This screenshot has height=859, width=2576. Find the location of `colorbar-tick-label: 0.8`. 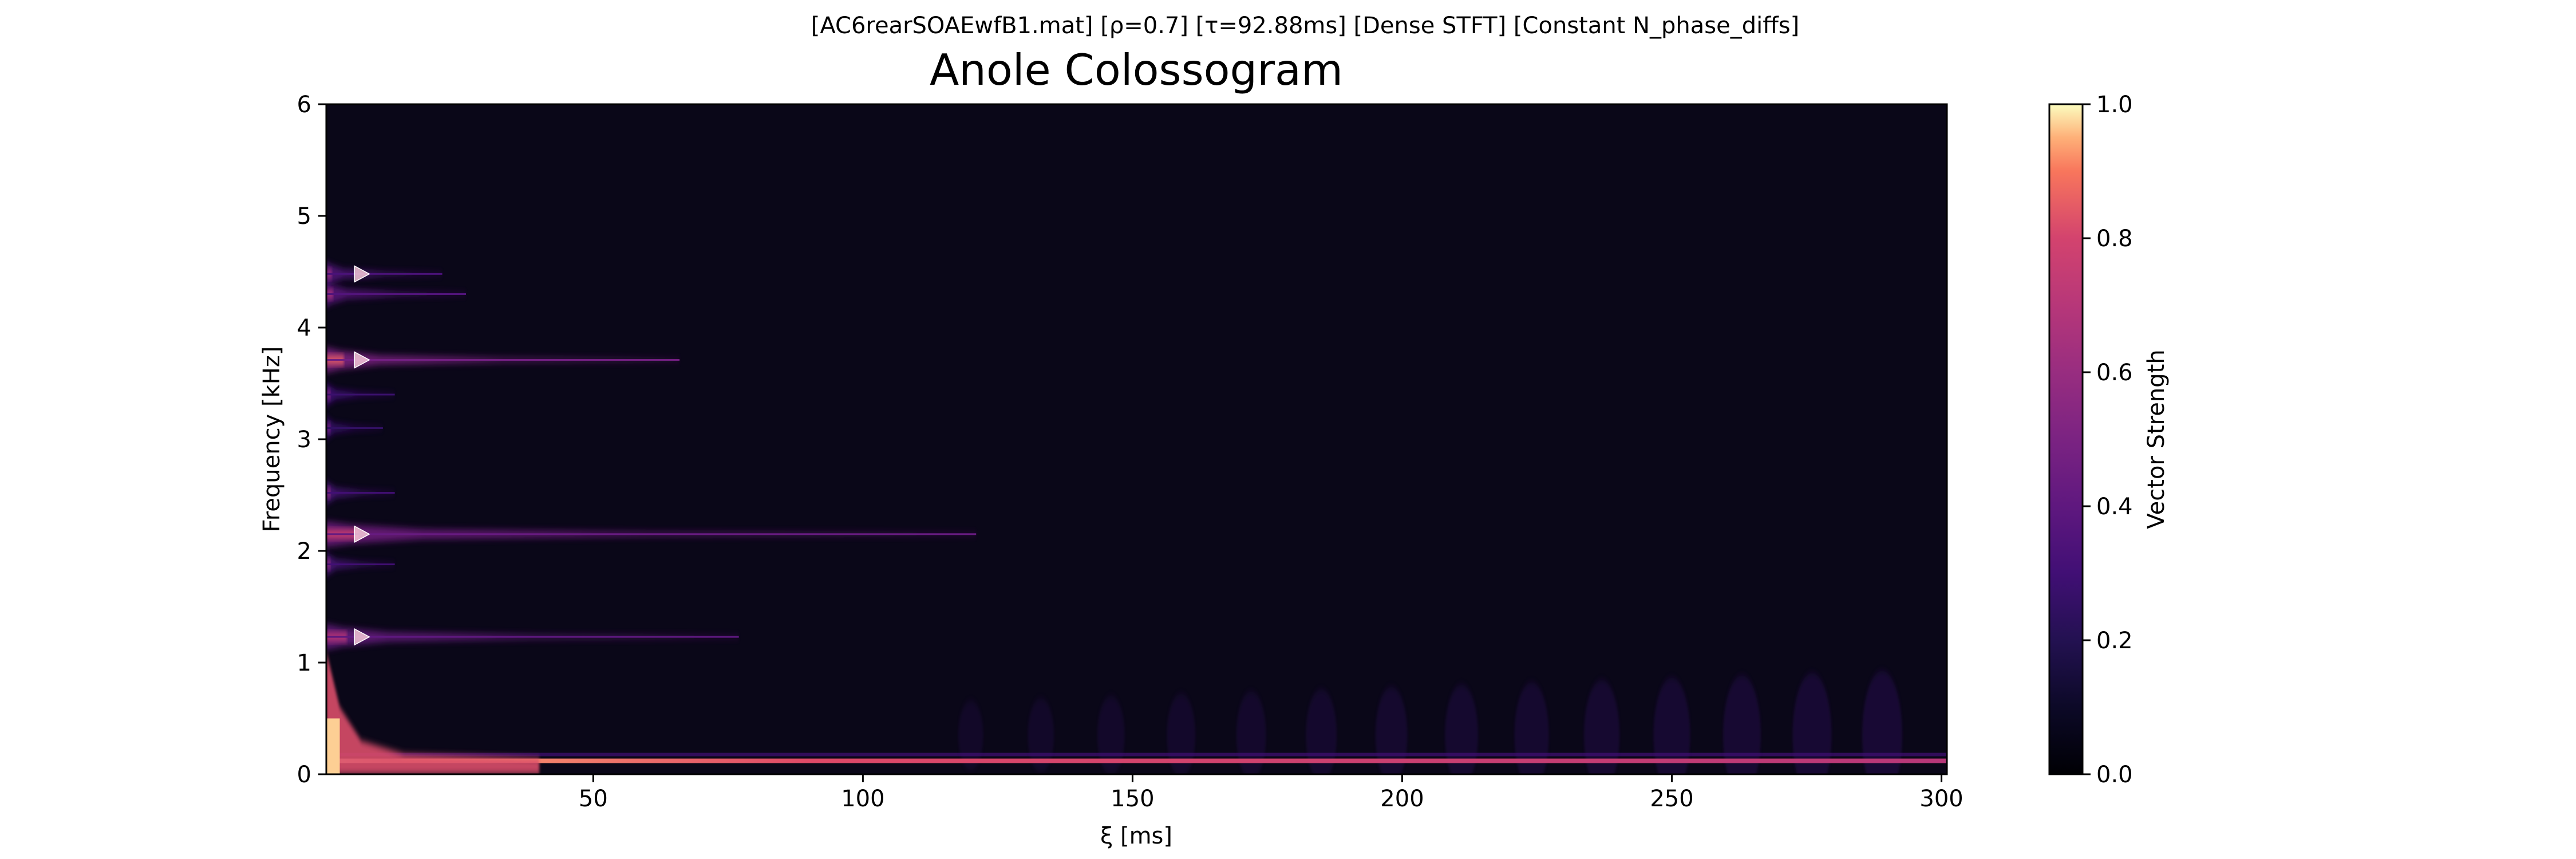

colorbar-tick-label: 0.8 is located at coordinates (2114, 239).